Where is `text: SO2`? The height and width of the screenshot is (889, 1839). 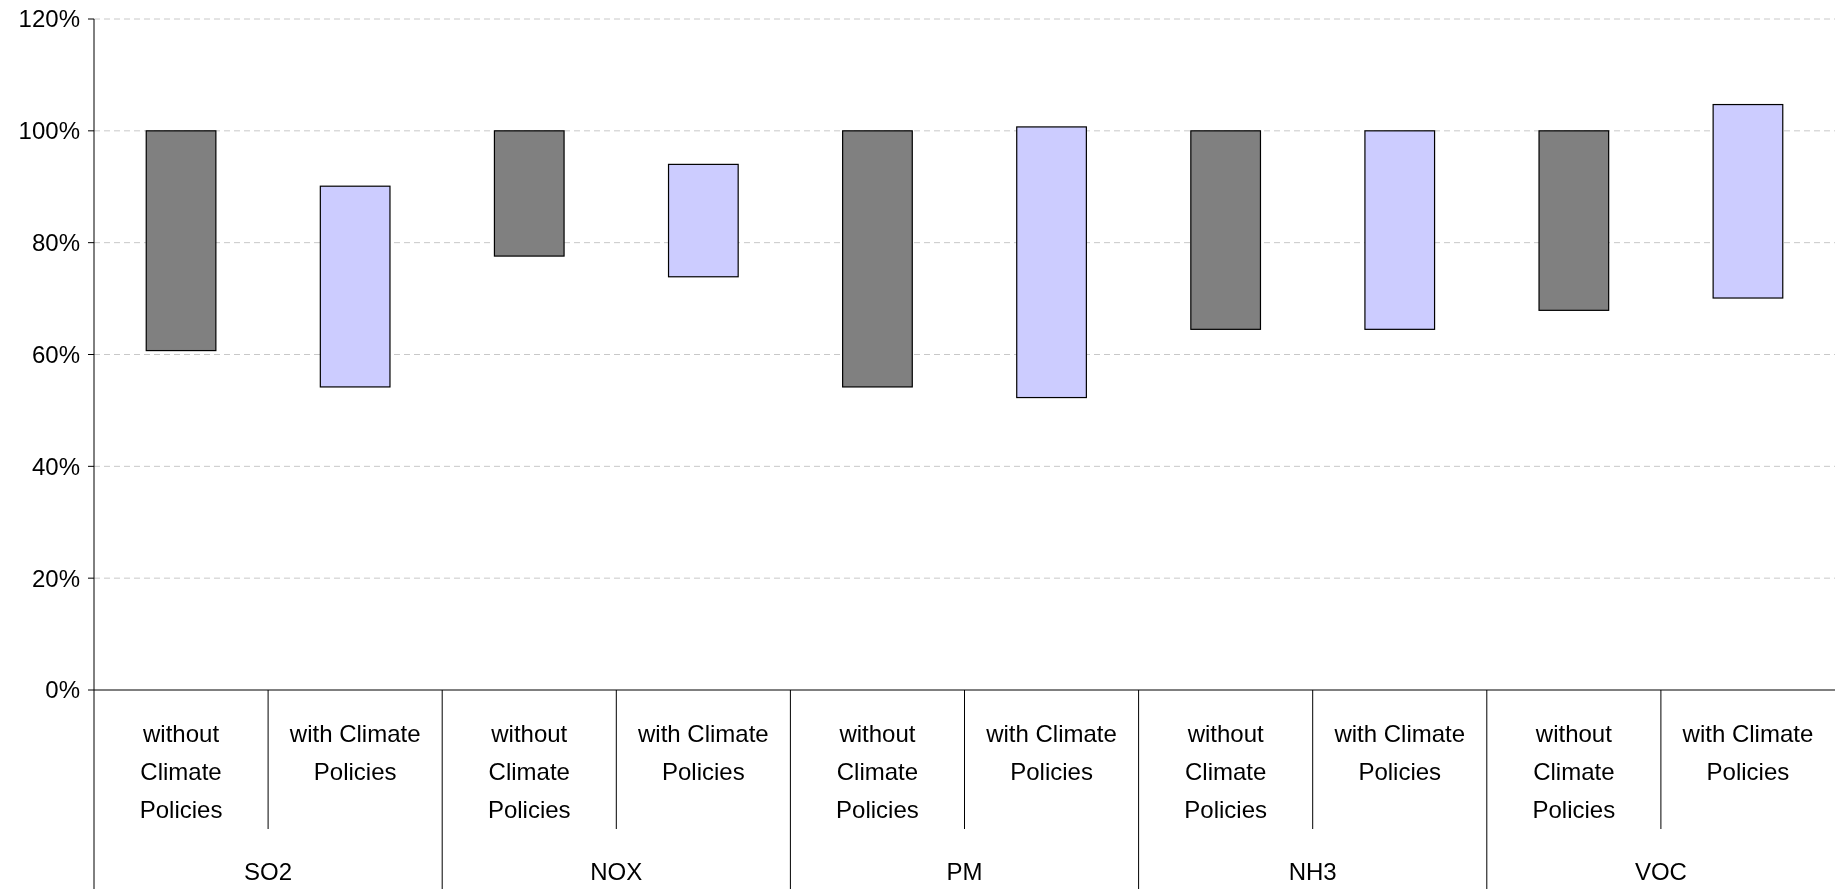 text: SO2 is located at coordinates (268, 871).